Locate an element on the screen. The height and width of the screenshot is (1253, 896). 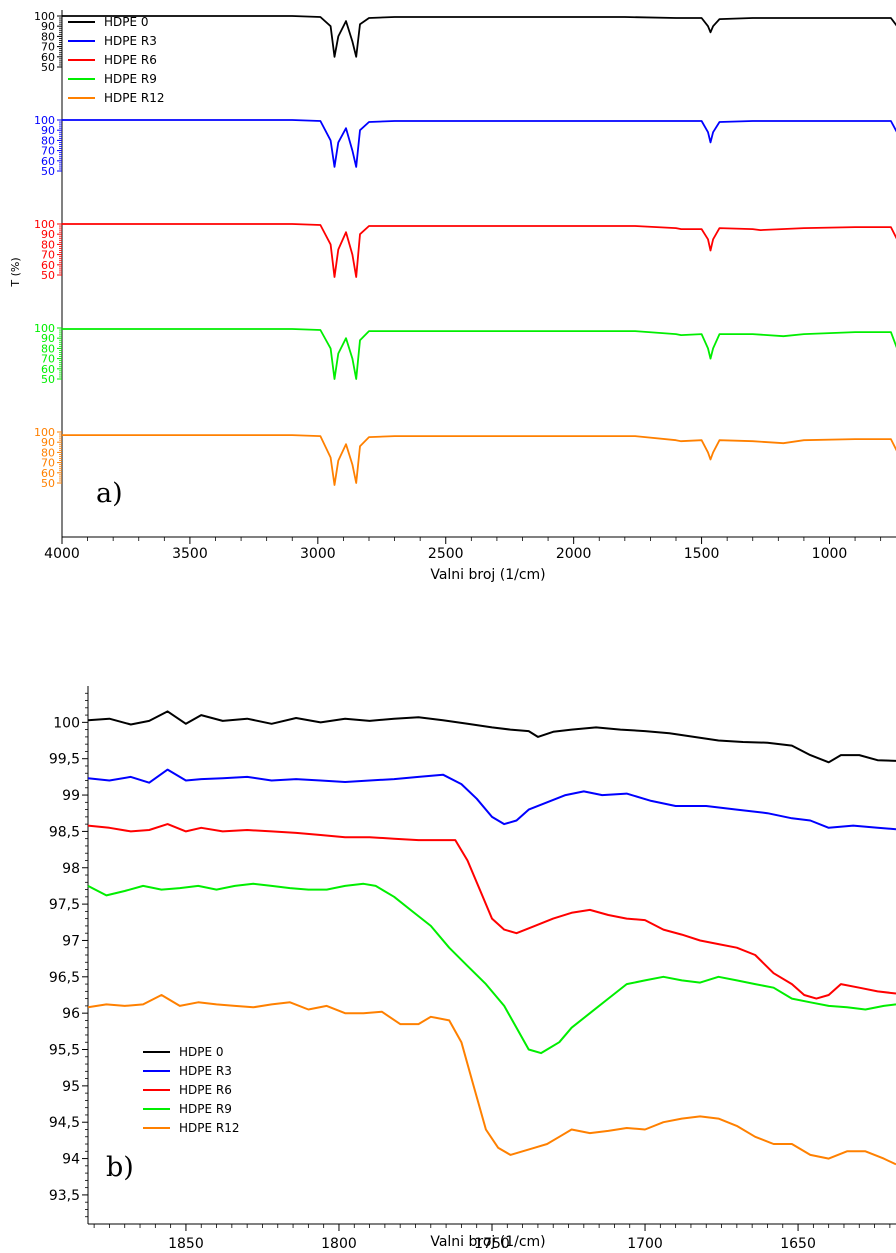
panel-b-series-hdpe-r9 is located at coordinates (491, 968).